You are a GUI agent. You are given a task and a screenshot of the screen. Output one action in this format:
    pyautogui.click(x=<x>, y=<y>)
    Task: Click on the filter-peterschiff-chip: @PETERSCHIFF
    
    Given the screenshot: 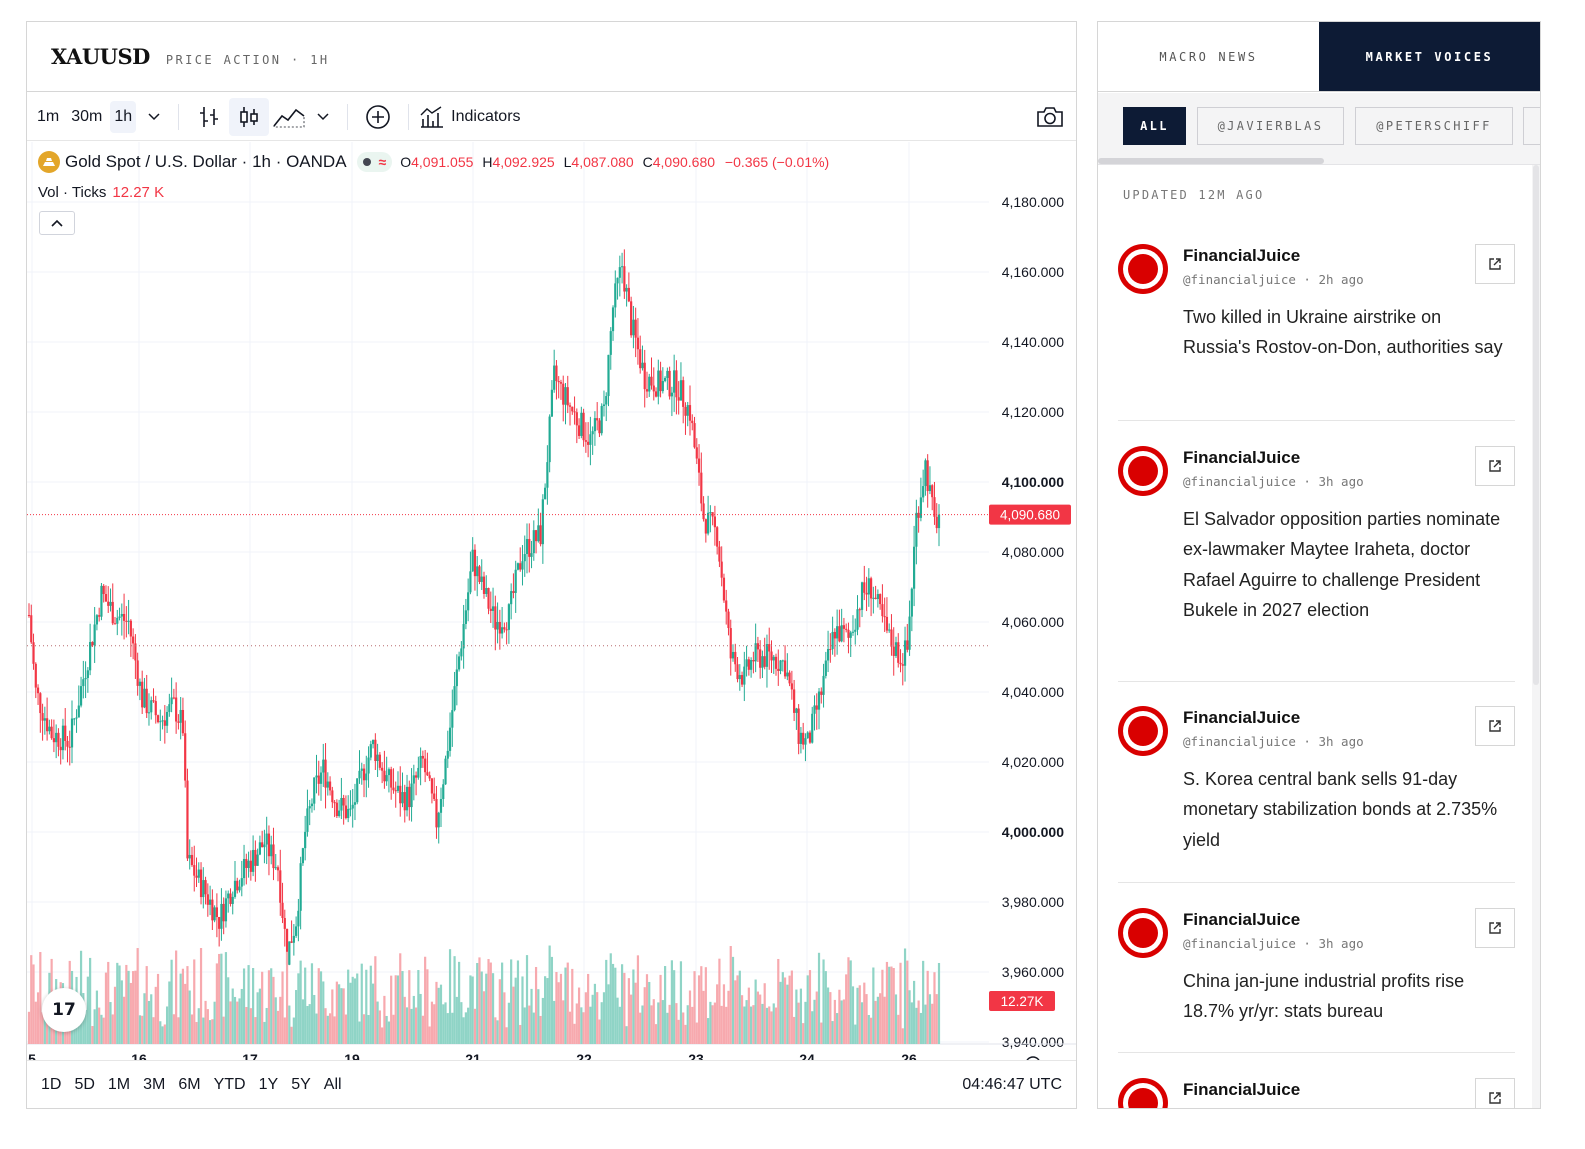 What is the action you would take?
    pyautogui.click(x=1434, y=126)
    